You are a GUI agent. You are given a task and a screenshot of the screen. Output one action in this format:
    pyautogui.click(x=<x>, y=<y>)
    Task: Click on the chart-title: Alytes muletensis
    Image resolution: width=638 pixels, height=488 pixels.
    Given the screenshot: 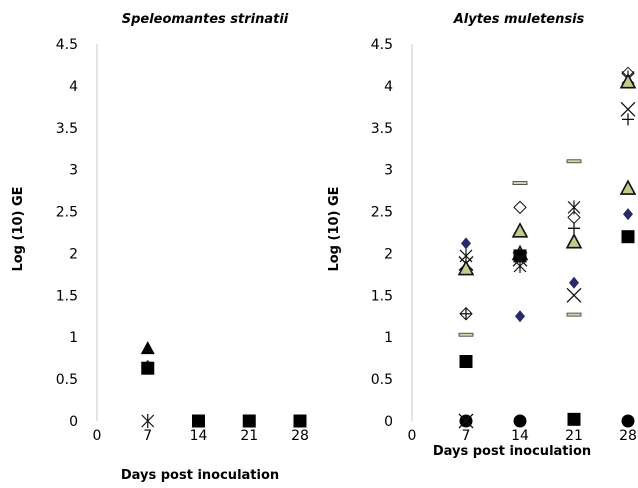 What is the action you would take?
    pyautogui.click(x=519, y=19)
    